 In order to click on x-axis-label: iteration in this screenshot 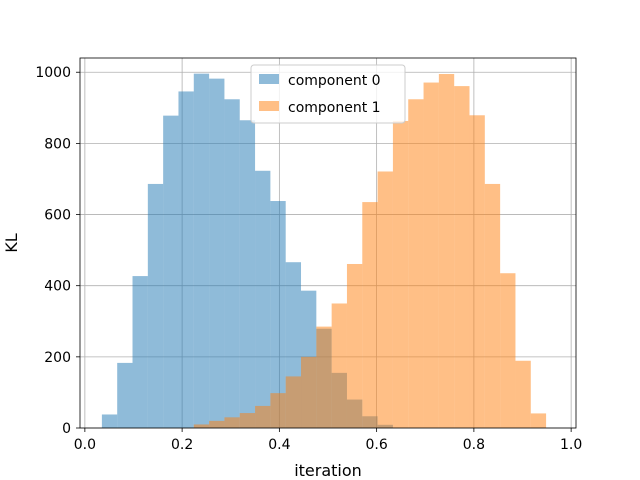, I will do `click(328, 470)`.